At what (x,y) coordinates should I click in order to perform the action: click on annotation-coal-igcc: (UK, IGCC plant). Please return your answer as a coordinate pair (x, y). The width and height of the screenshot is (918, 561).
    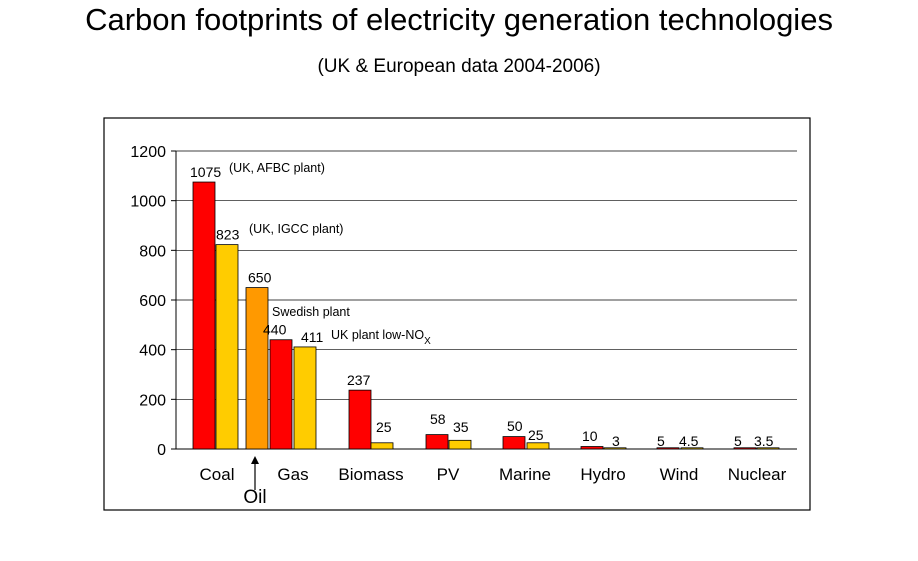
    Looking at the image, I should click on (296, 229).